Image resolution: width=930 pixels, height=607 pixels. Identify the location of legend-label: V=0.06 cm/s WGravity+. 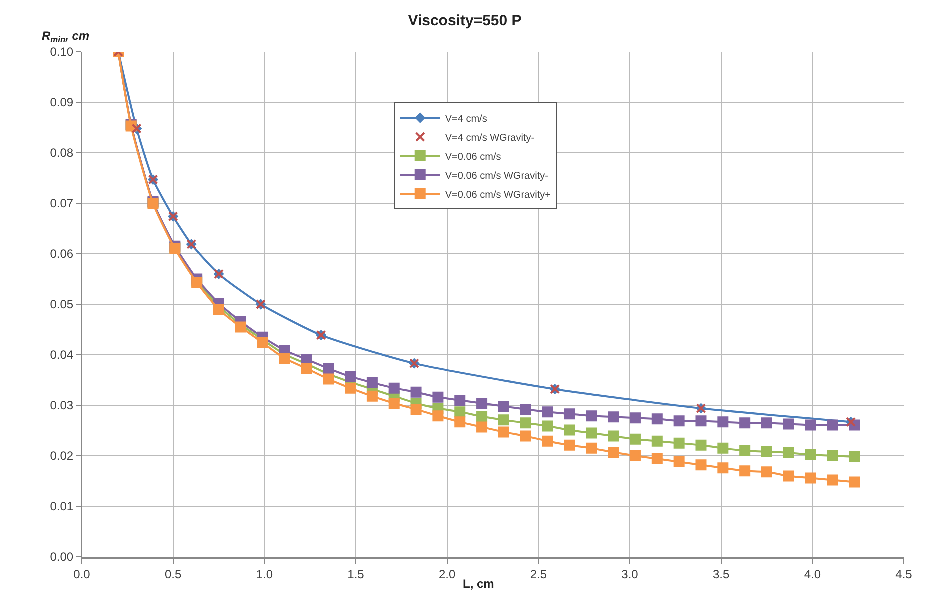
(498, 195).